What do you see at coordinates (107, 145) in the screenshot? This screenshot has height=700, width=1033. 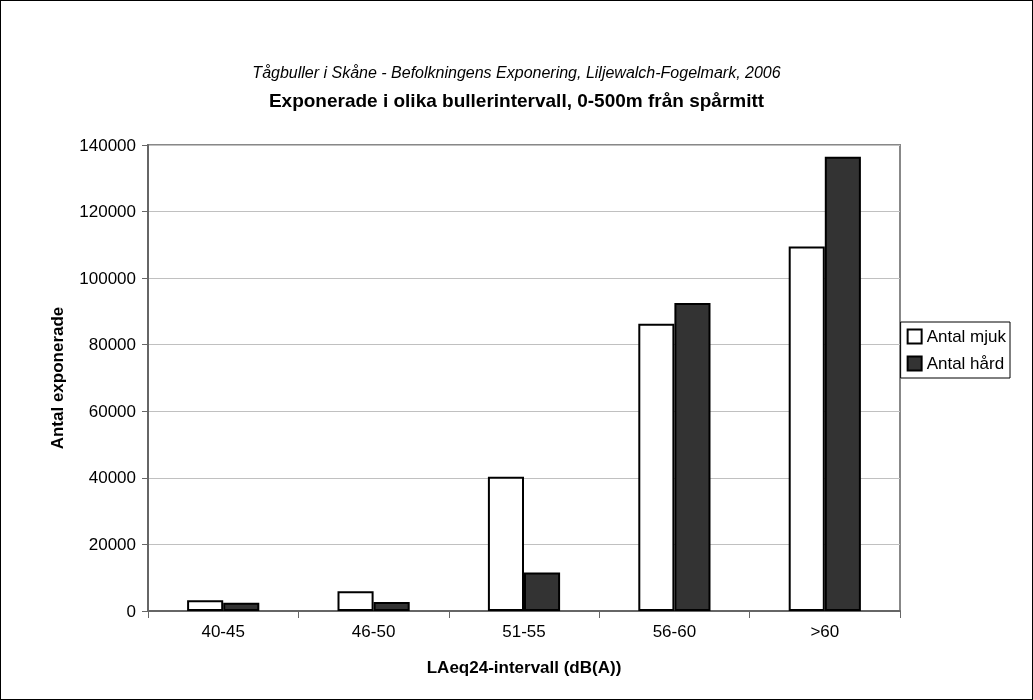 I see `y-tick-label: 140000` at bounding box center [107, 145].